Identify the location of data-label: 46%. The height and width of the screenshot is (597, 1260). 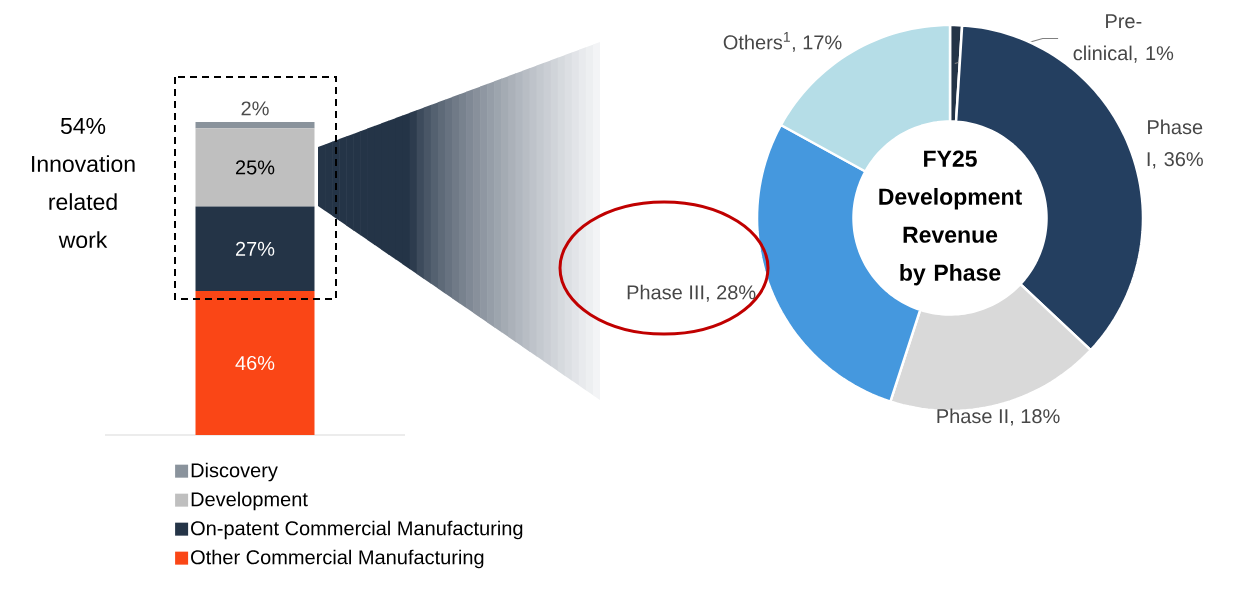
(255, 363).